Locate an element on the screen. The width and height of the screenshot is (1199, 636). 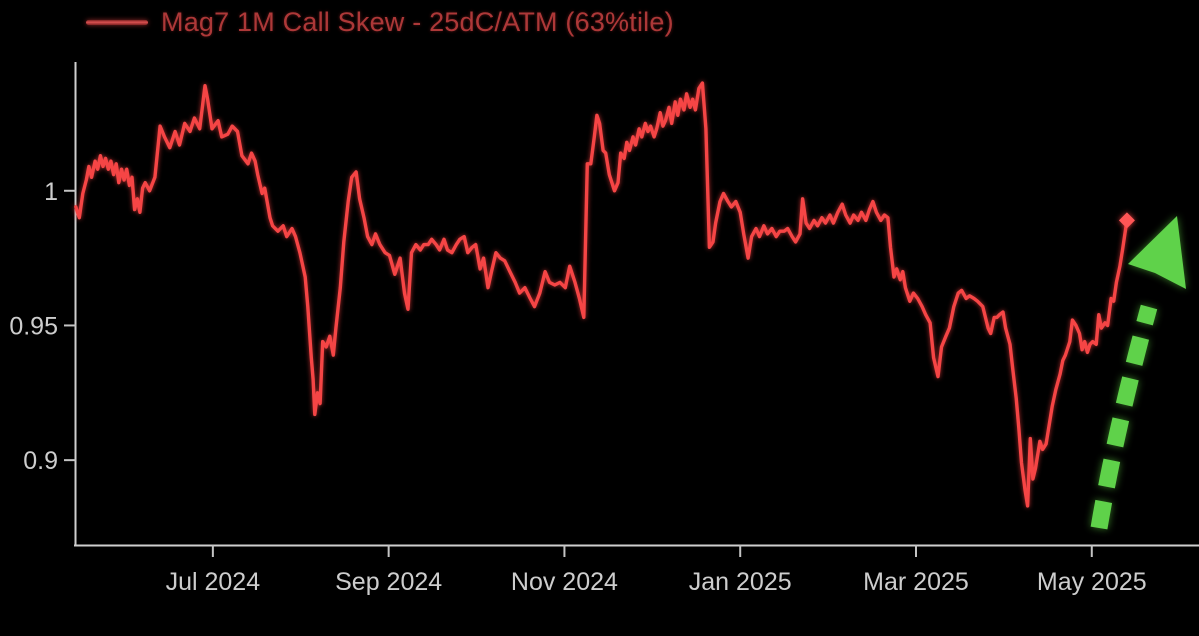
x-tick-label: Jul 2024 is located at coordinates (213, 582).